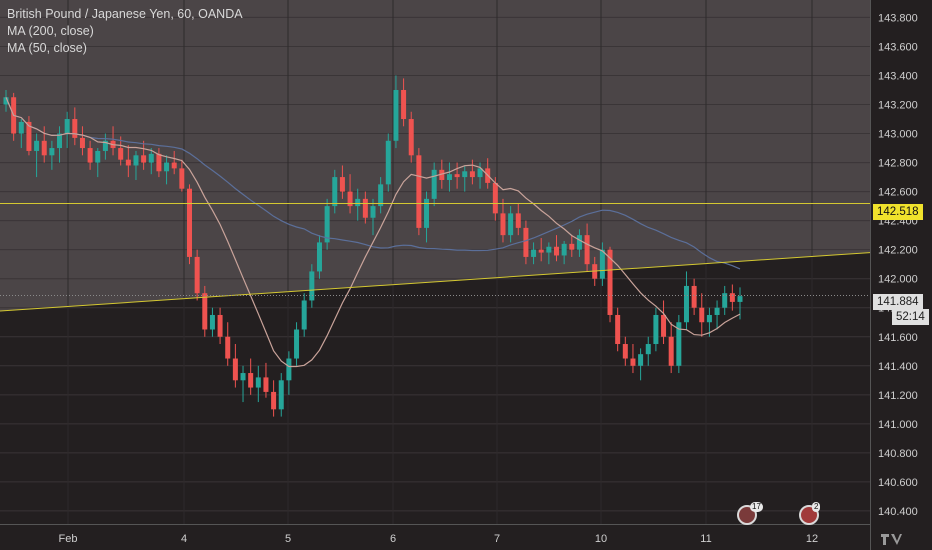 The image size is (932, 550). What do you see at coordinates (898, 338) in the screenshot?
I see `y-tick-label: 141.600` at bounding box center [898, 338].